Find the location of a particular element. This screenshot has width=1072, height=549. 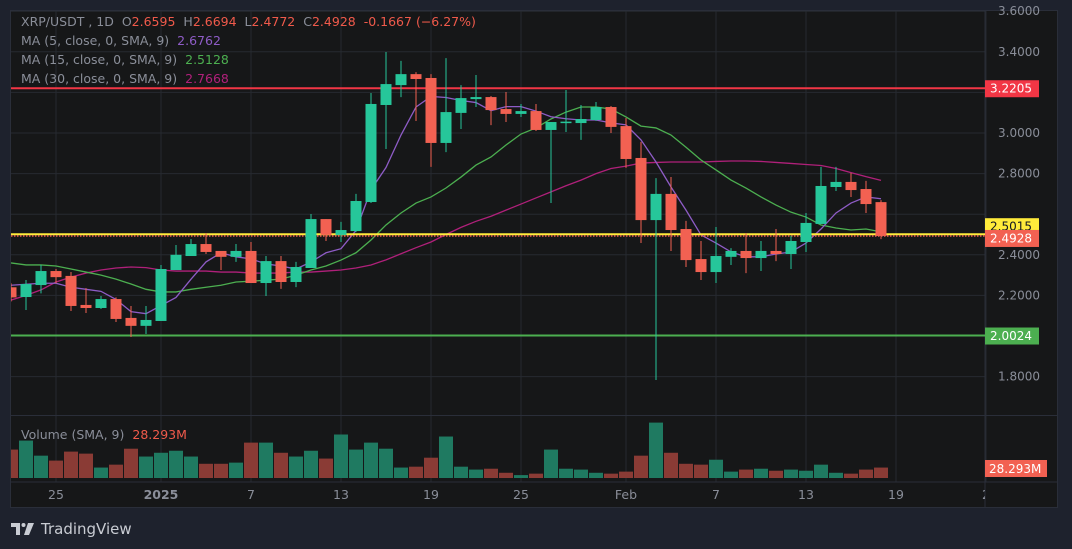

ma30-legend: MA (30, close, 0, SMA, 9) 2.7668 is located at coordinates (127, 78).